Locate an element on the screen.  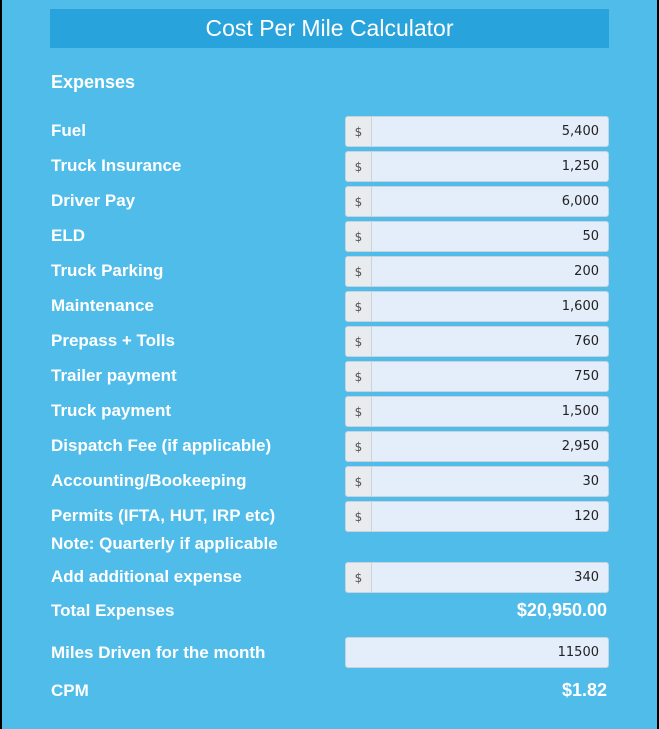
expense-label-add-additional-expense: Add additional expense is located at coordinates (146, 576).